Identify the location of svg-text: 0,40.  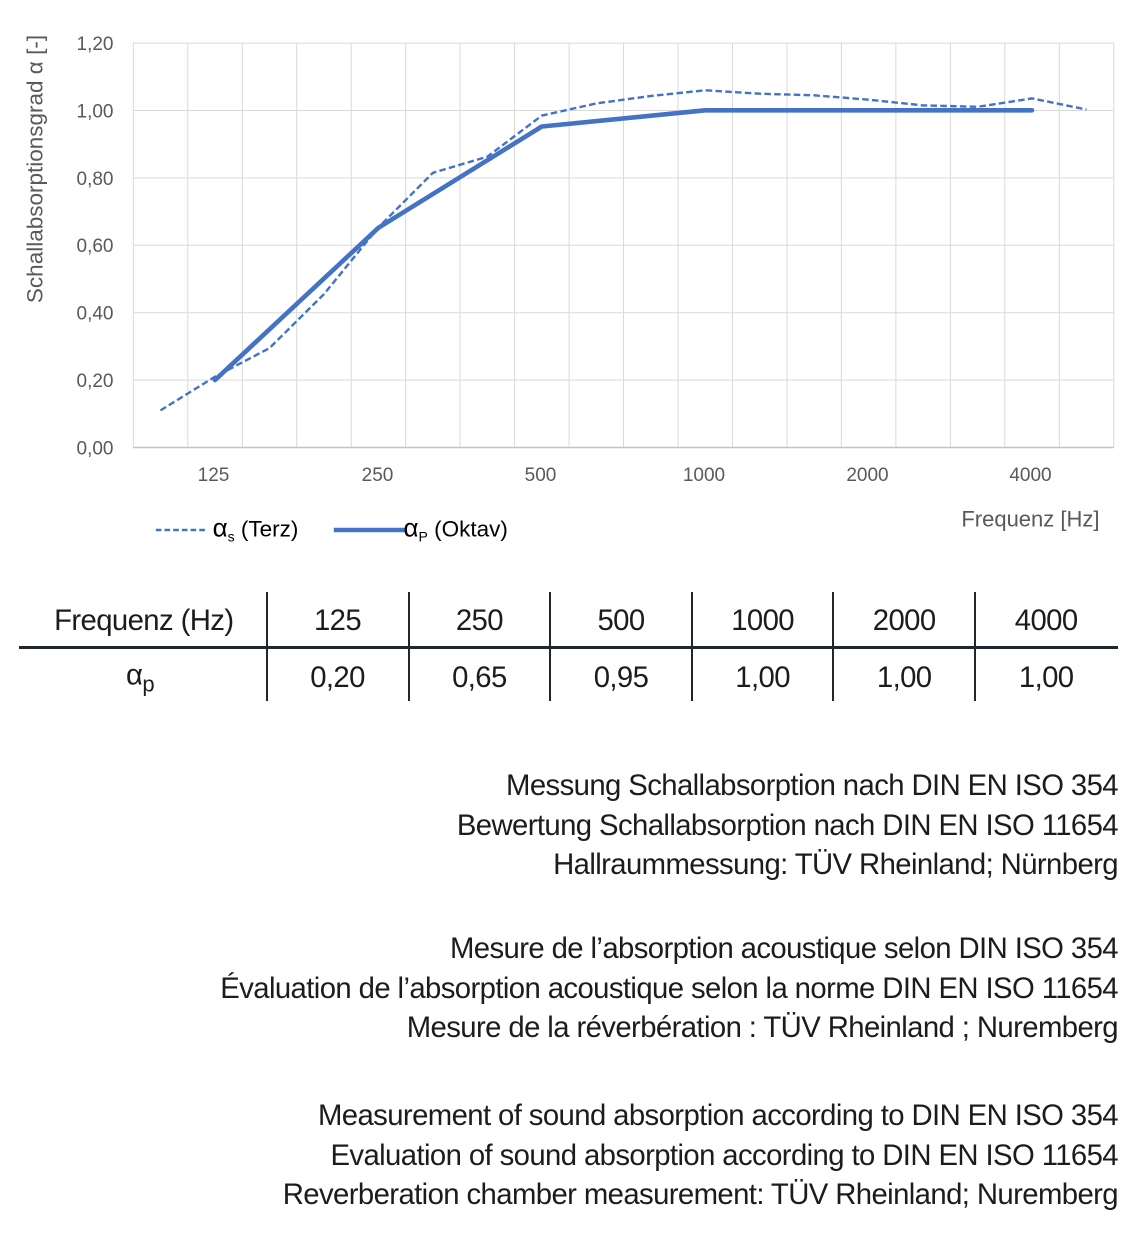
(95, 314).